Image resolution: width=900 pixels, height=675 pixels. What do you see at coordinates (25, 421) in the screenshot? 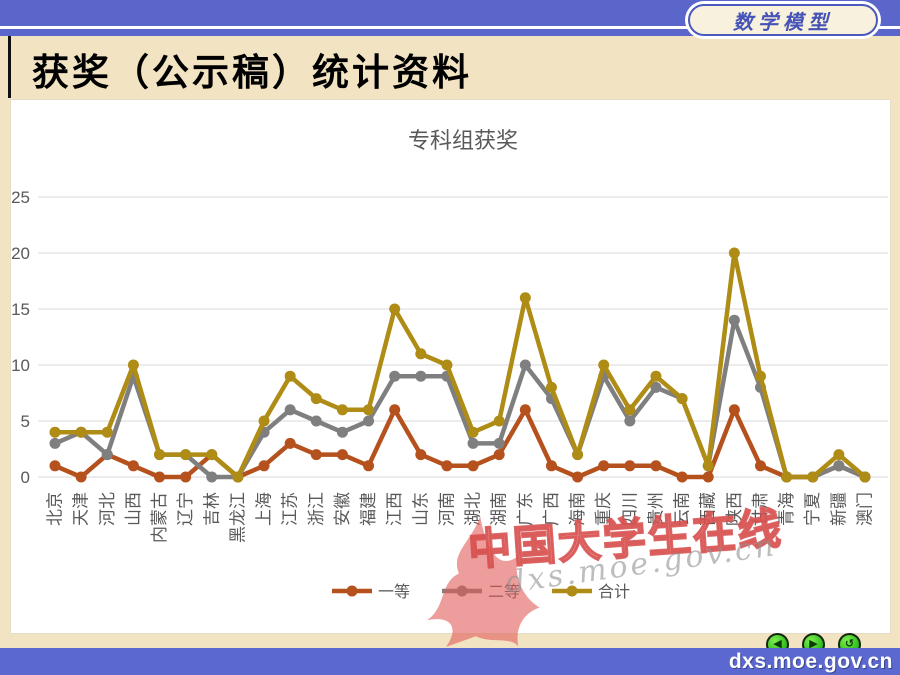
I see `y-axis-tick-label: 5` at bounding box center [25, 421].